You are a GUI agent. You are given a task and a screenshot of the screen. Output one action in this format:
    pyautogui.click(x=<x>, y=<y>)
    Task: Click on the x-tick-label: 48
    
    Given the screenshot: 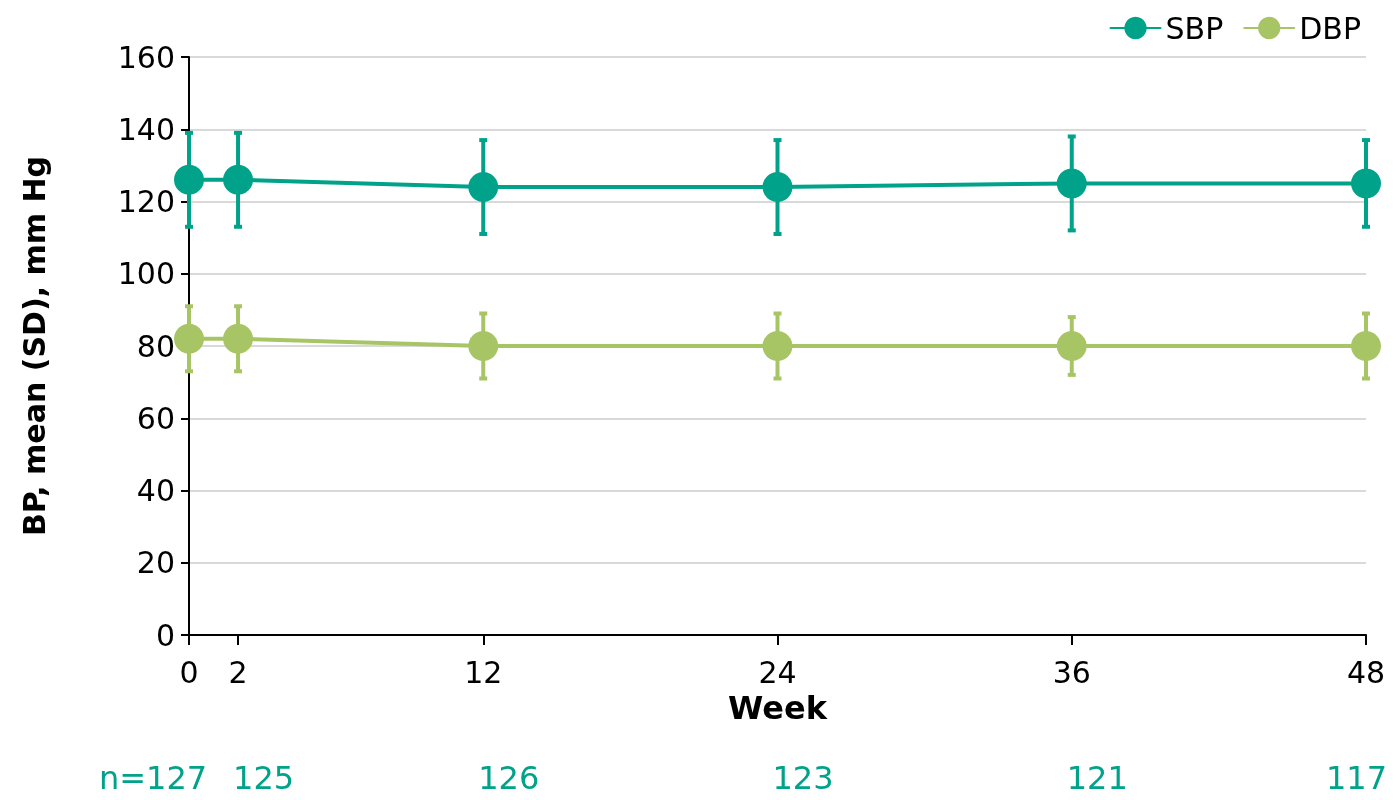 What is the action you would take?
    pyautogui.click(x=1366, y=672)
    